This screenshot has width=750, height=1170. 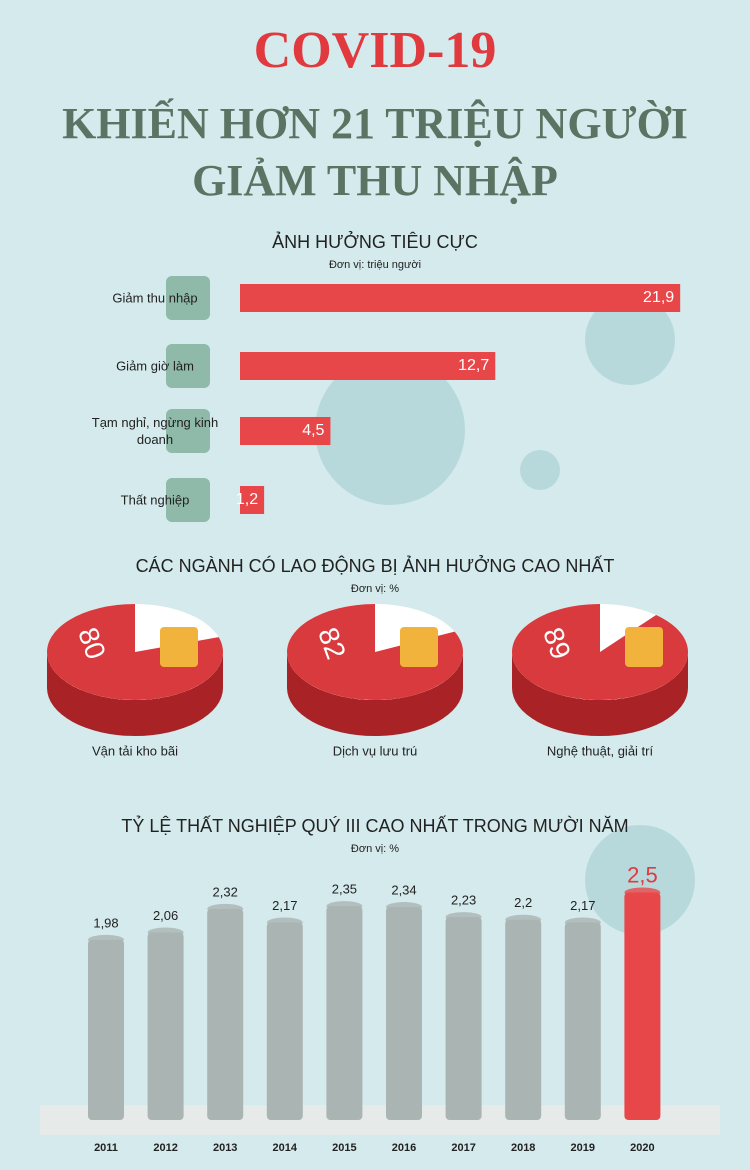 What do you see at coordinates (155, 366) in the screenshot?
I see `category-label: Giảm giờ làm` at bounding box center [155, 366].